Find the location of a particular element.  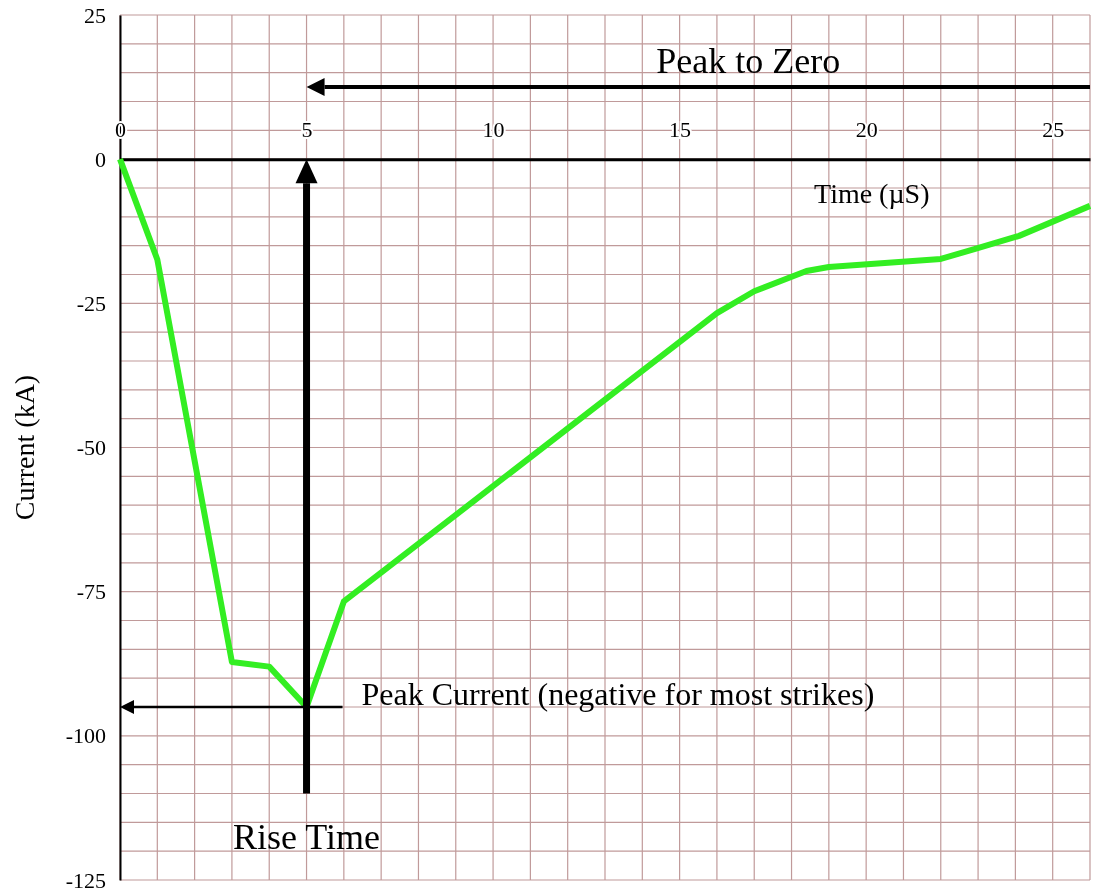

x-tick-label: 15 is located at coordinates (680, 130).